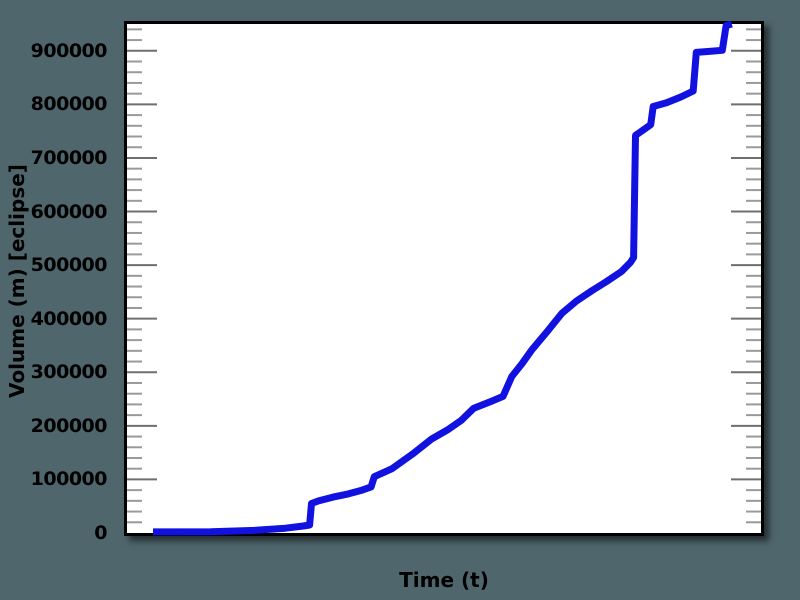 This screenshot has width=800, height=600. What do you see at coordinates (69, 318) in the screenshot?
I see `y-tick-label: 400000` at bounding box center [69, 318].